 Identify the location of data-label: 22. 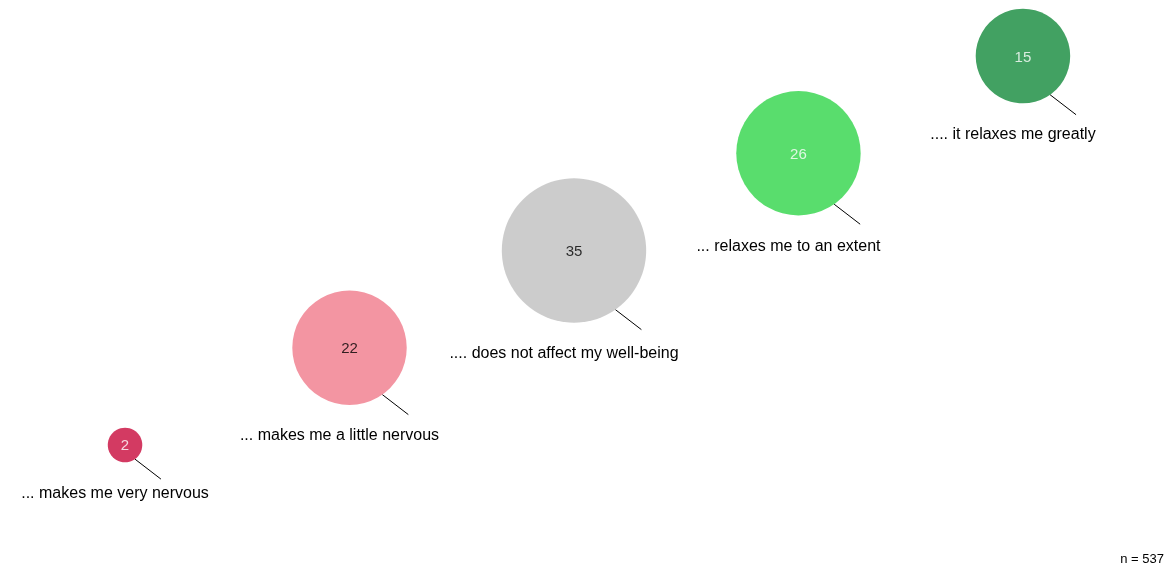
(349, 348).